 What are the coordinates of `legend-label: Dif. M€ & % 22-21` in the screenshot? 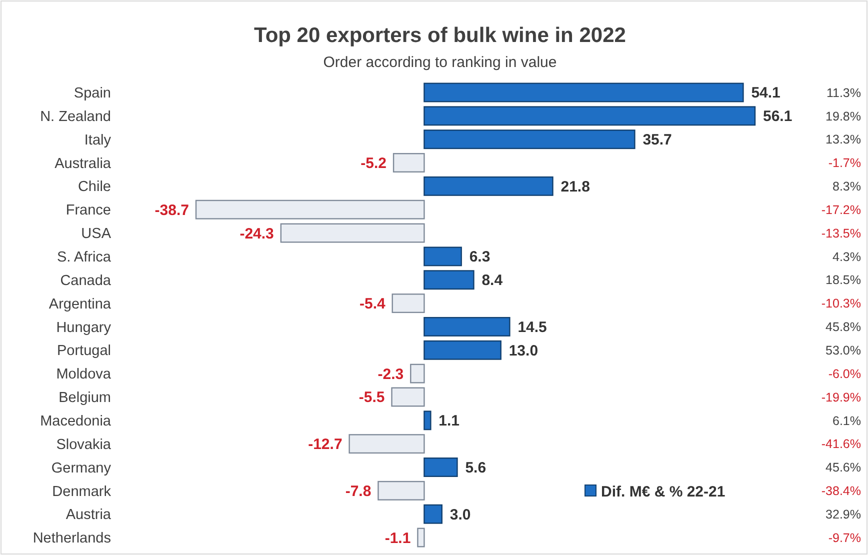 It's located at (663, 491).